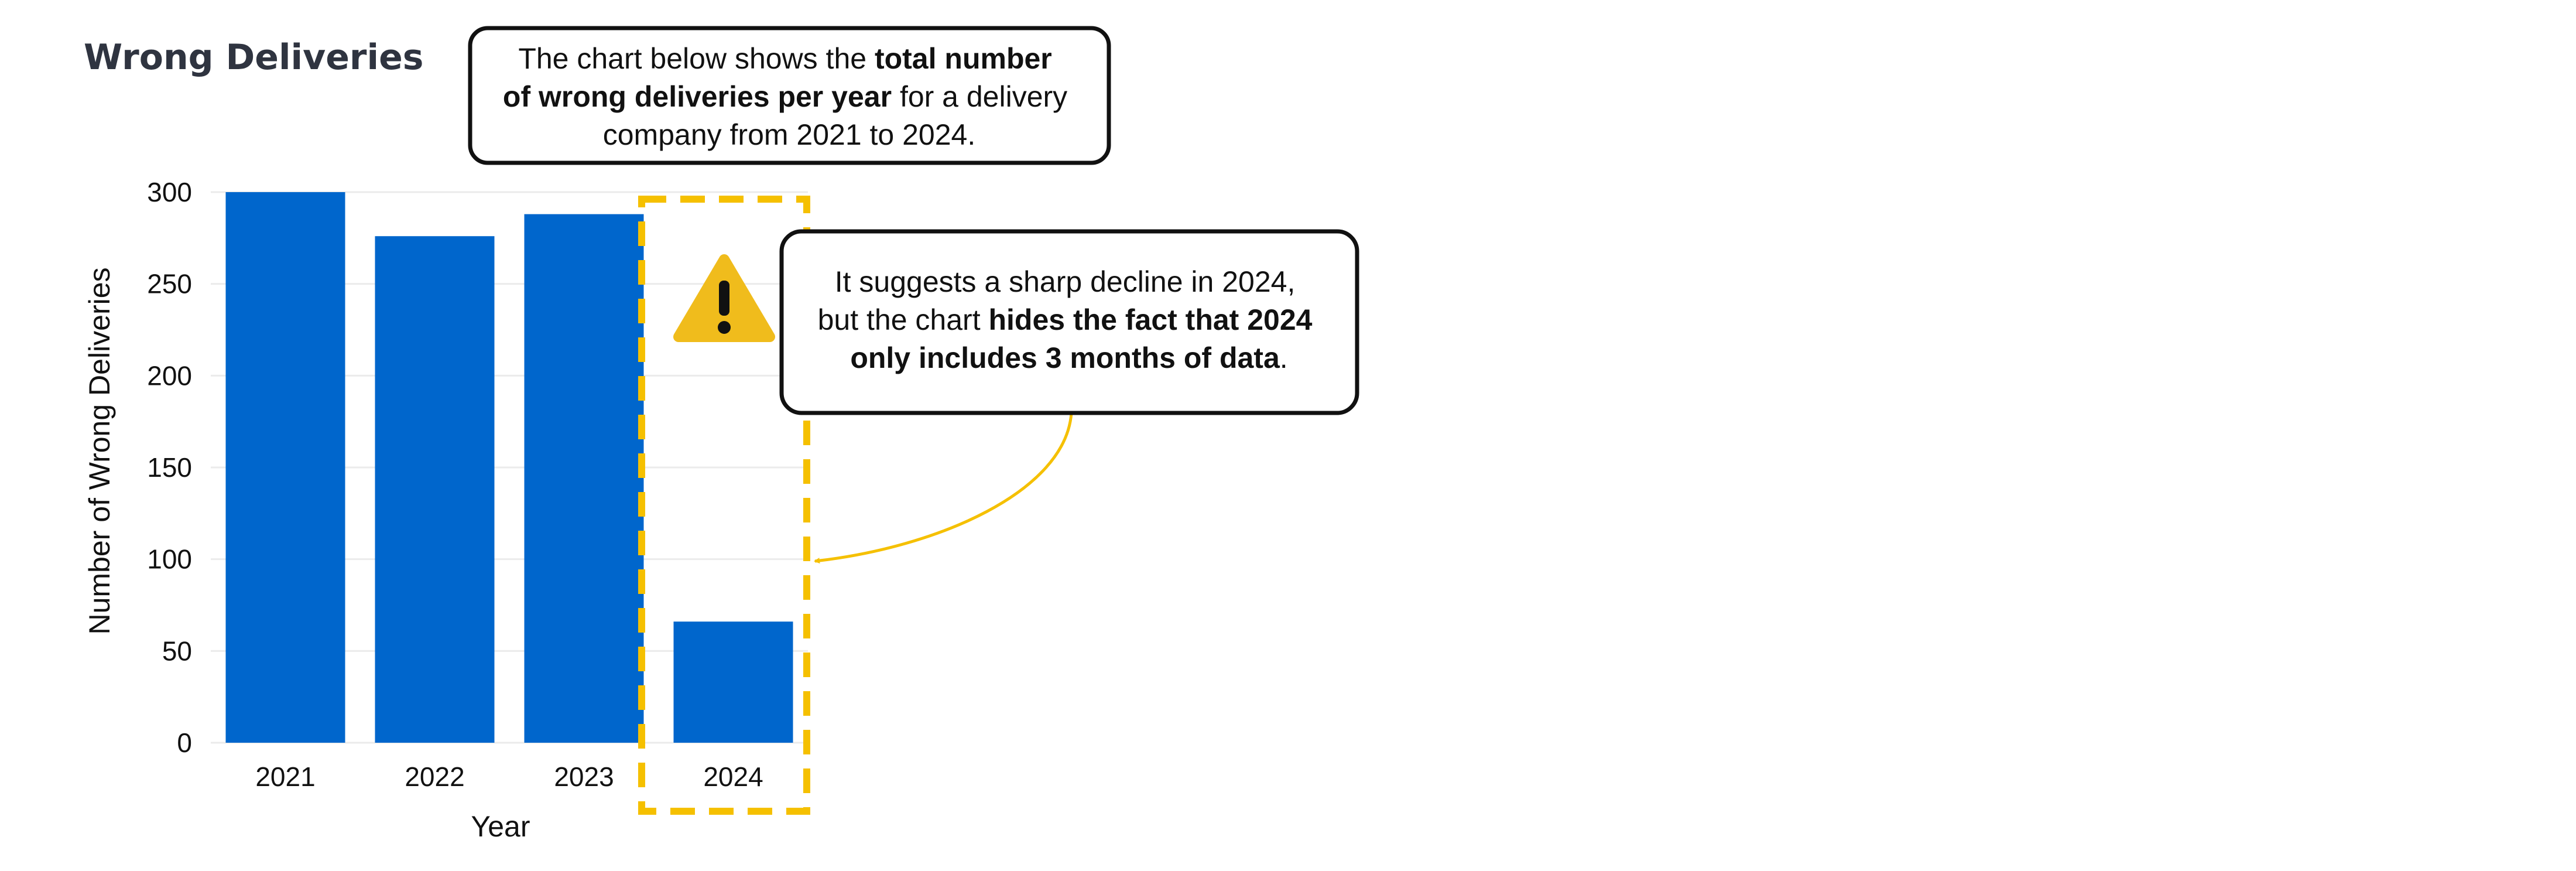 The image size is (2576, 871). What do you see at coordinates (789, 134) in the screenshot?
I see `intro-line3: company from 2021 to 2024.` at bounding box center [789, 134].